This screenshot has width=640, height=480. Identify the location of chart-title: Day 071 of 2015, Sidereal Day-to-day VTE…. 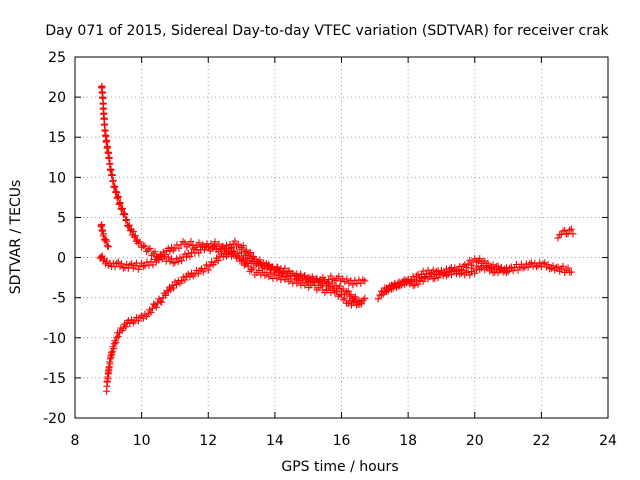
(327, 31).